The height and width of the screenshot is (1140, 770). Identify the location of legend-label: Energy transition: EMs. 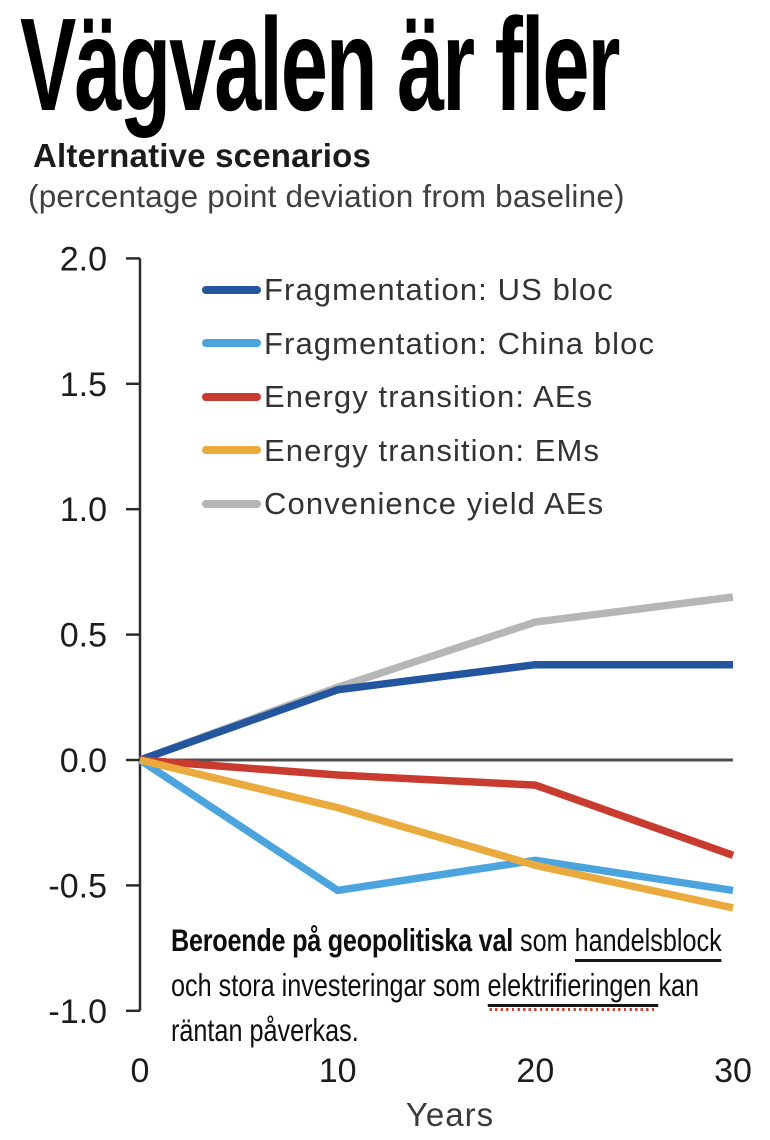
(432, 450).